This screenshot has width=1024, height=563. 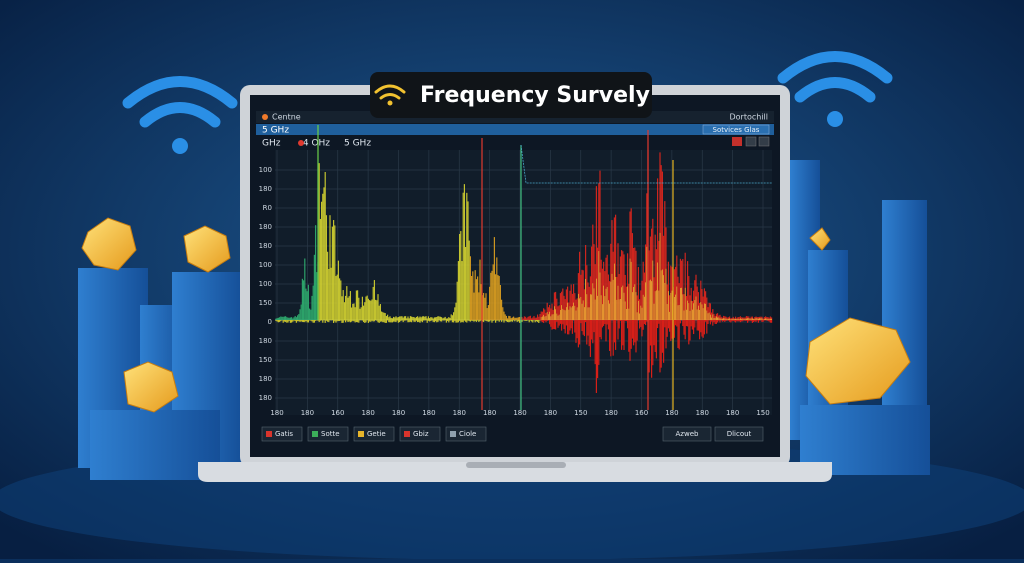 I want to click on button-label: Ciole, so click(x=467, y=434).